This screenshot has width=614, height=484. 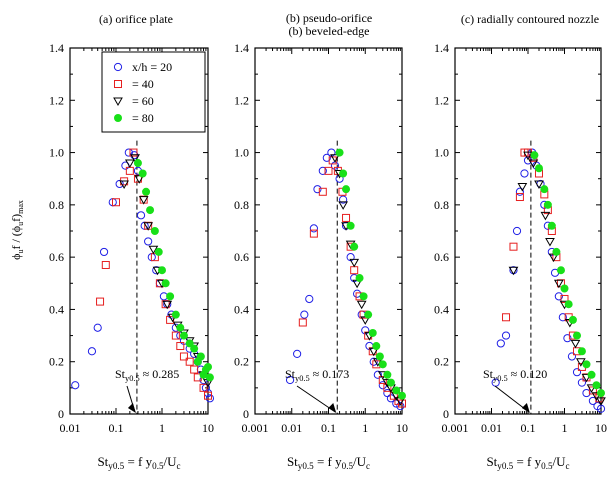 I want to click on y-tick-label: 1.0, so click(x=241, y=153).